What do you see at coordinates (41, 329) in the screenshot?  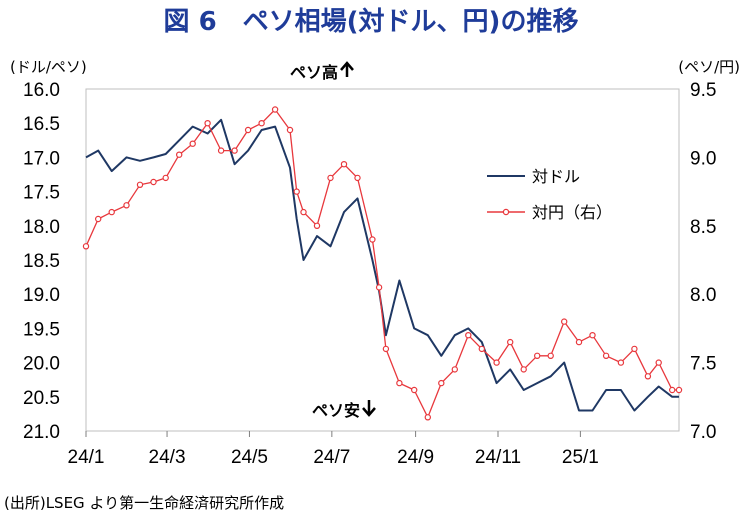 I see `left-tick-label: 19.5` at bounding box center [41, 329].